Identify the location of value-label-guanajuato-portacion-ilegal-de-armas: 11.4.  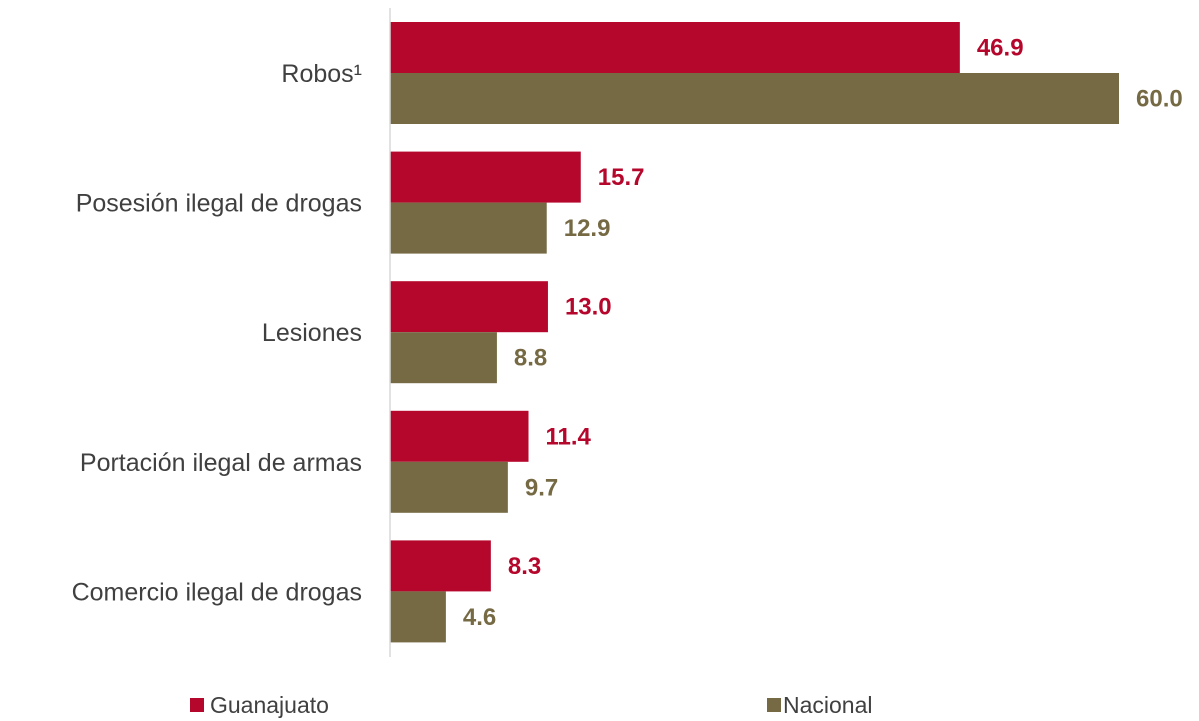
(569, 436).